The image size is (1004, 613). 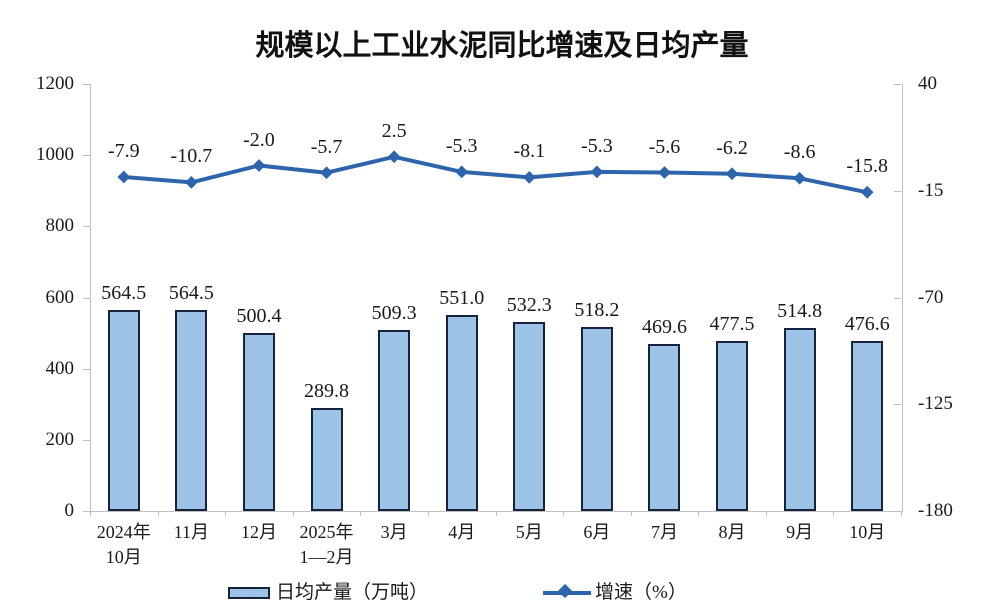 I want to click on y-axis-right-label: -15, so click(x=931, y=190).